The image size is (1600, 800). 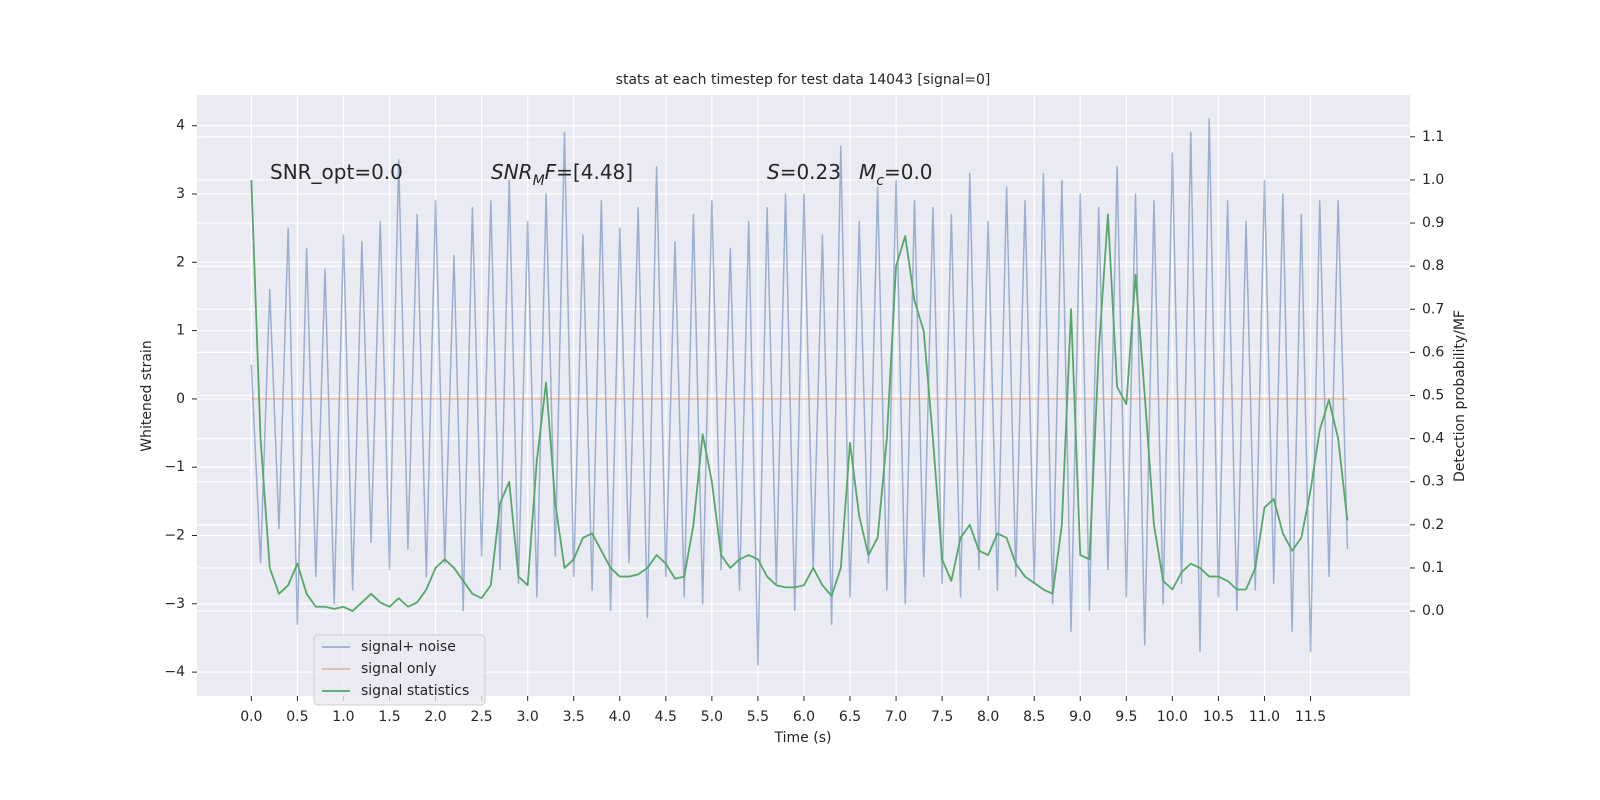 What do you see at coordinates (147, 395) in the screenshot?
I see `y-axis-label: Whitened strain` at bounding box center [147, 395].